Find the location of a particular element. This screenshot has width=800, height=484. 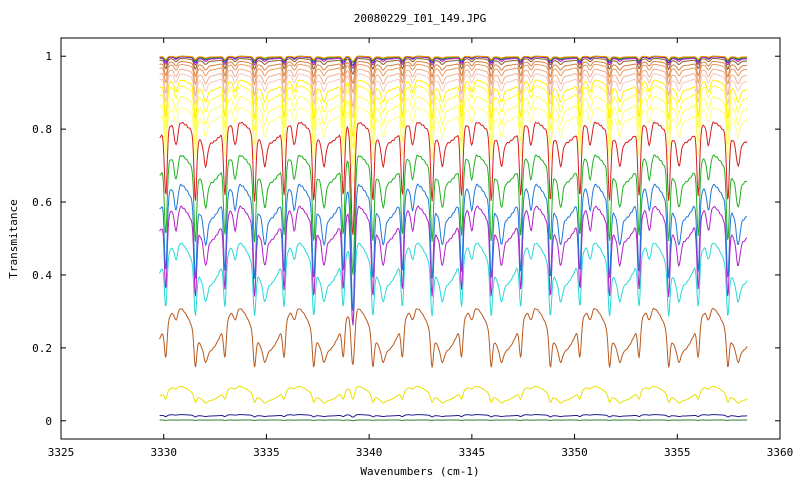

x-tick-label: 3350 is located at coordinates (574, 452).